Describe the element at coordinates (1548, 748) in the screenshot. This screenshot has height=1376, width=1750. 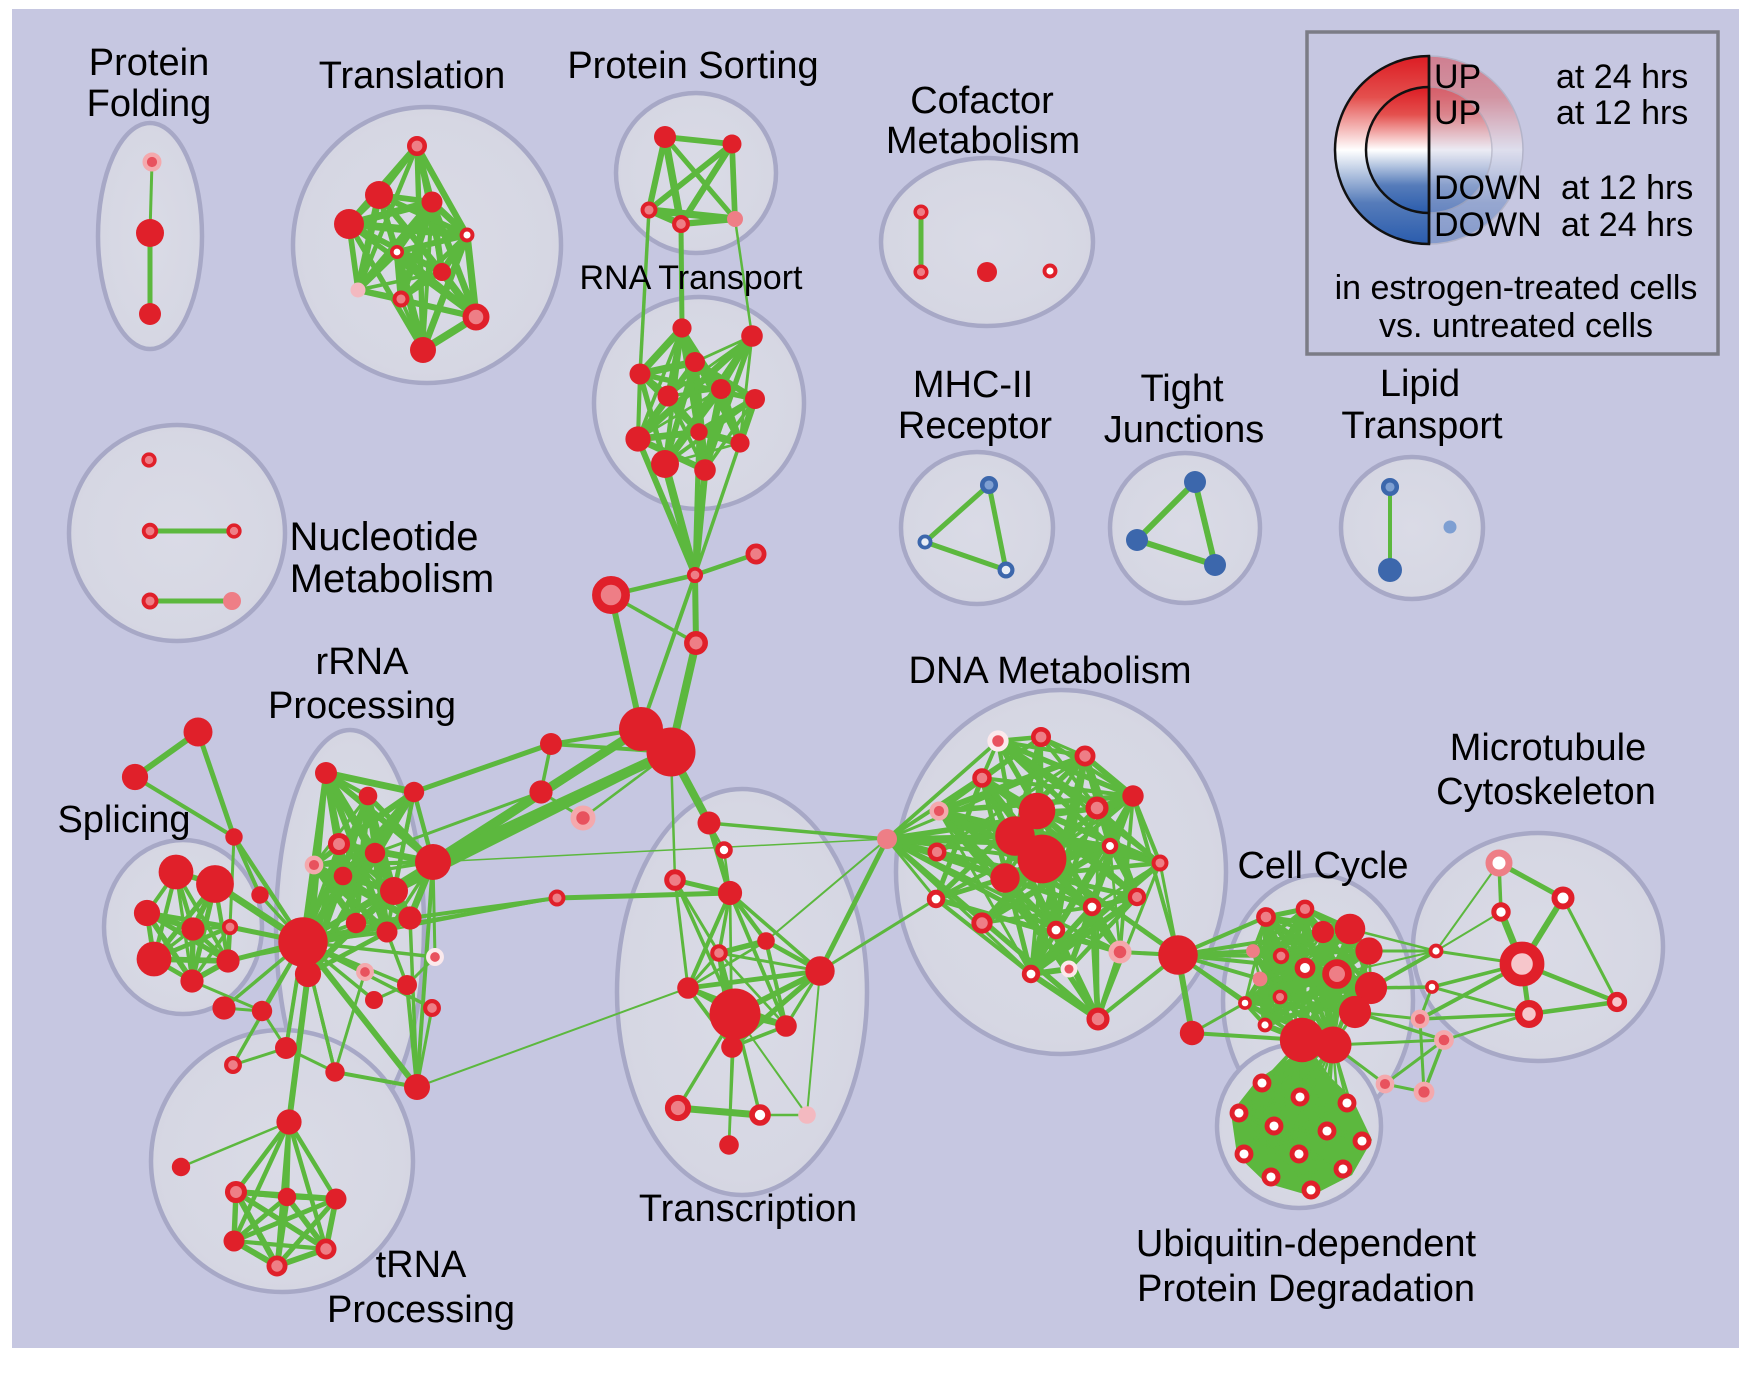
I see `svg-text: Microtubule` at that location.